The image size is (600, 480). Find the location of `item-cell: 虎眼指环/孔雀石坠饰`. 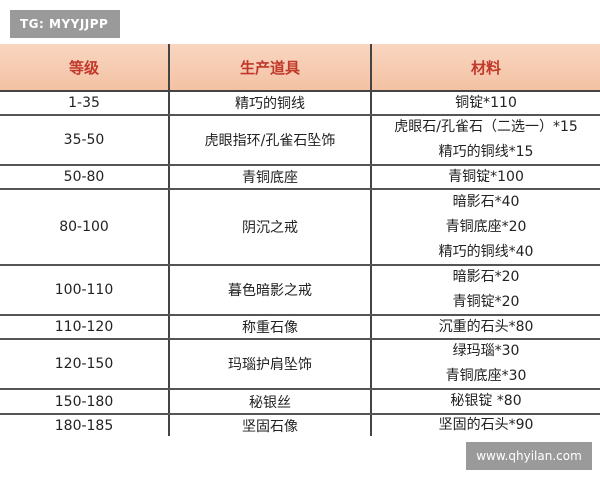

item-cell: 虎眼指环/孔雀石坠饰 is located at coordinates (271, 140).